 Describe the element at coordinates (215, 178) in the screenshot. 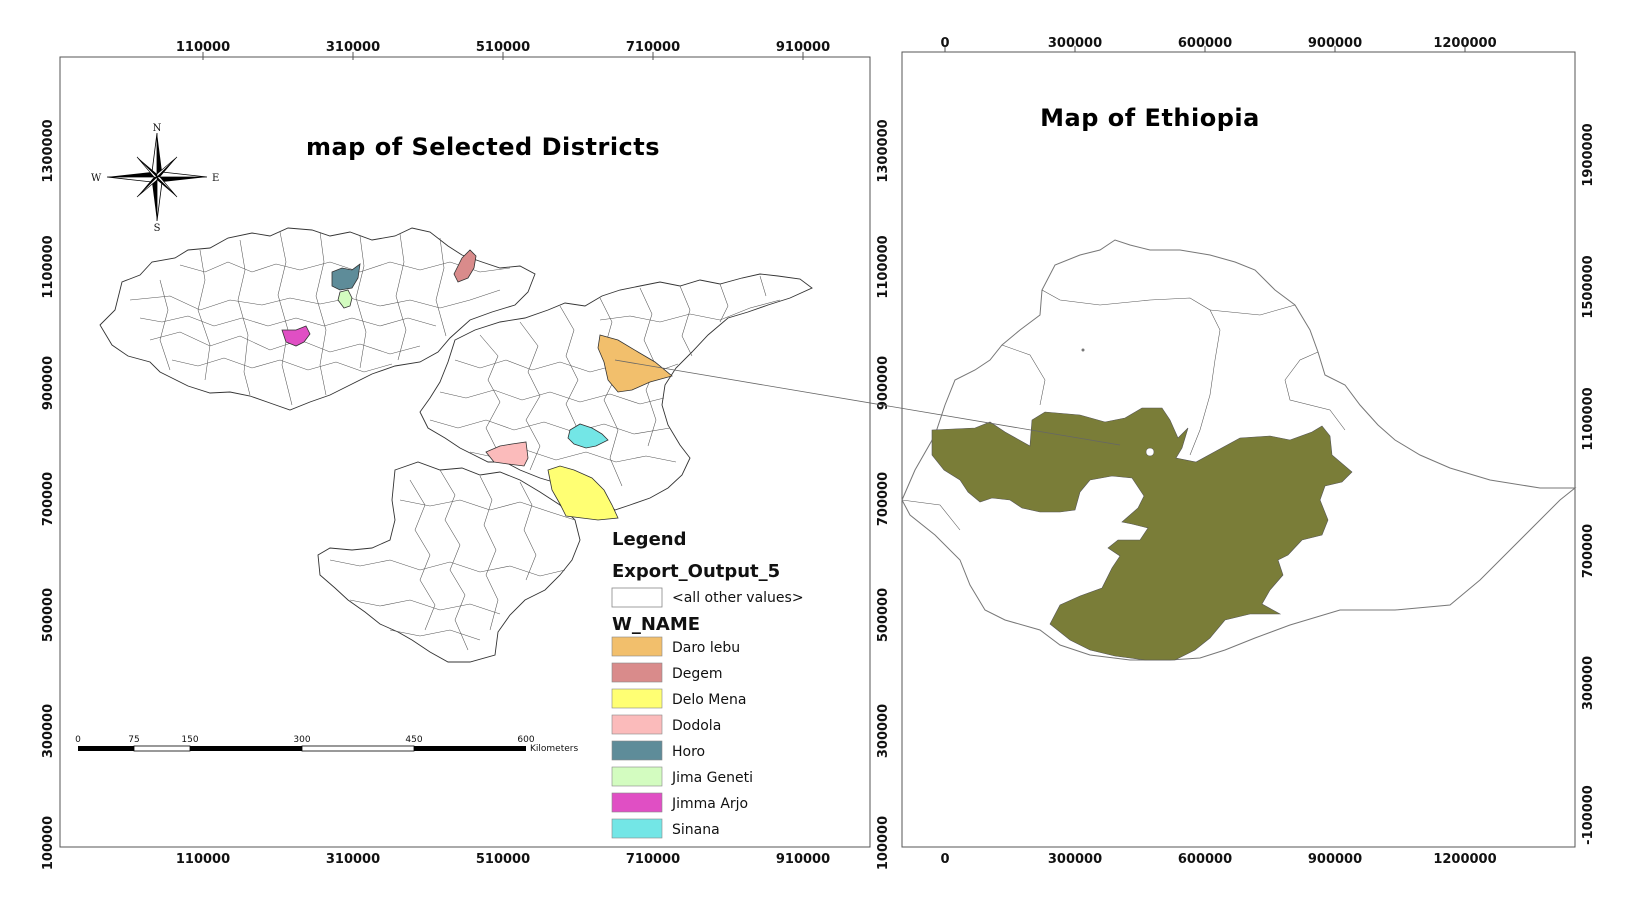

I see `compass-e-label: E` at that location.